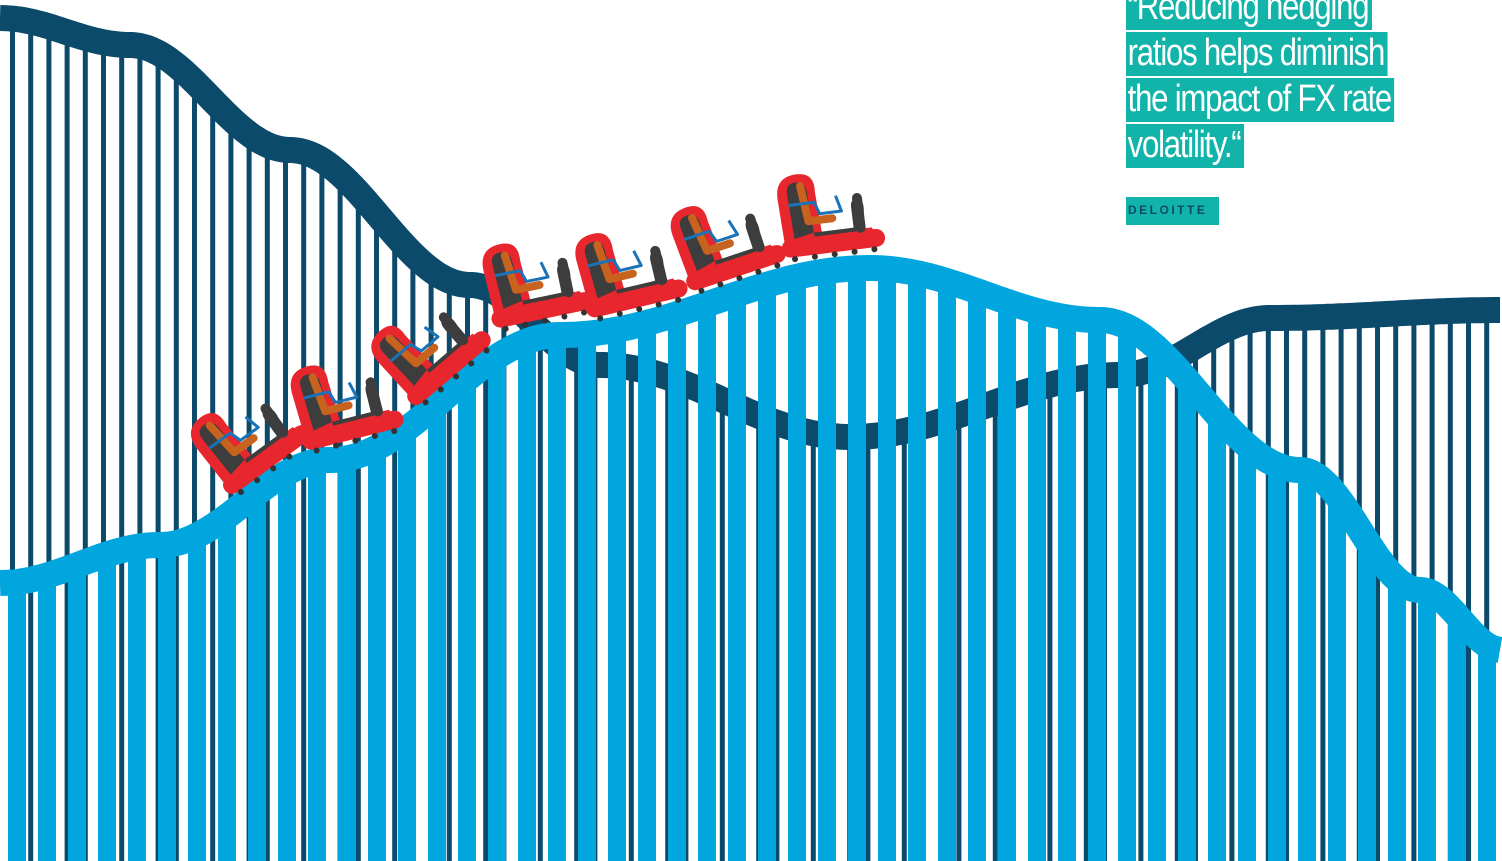 This screenshot has height=861, width=1502. What do you see at coordinates (1173, 211) in the screenshot?
I see `quote-source: DELOITTE` at bounding box center [1173, 211].